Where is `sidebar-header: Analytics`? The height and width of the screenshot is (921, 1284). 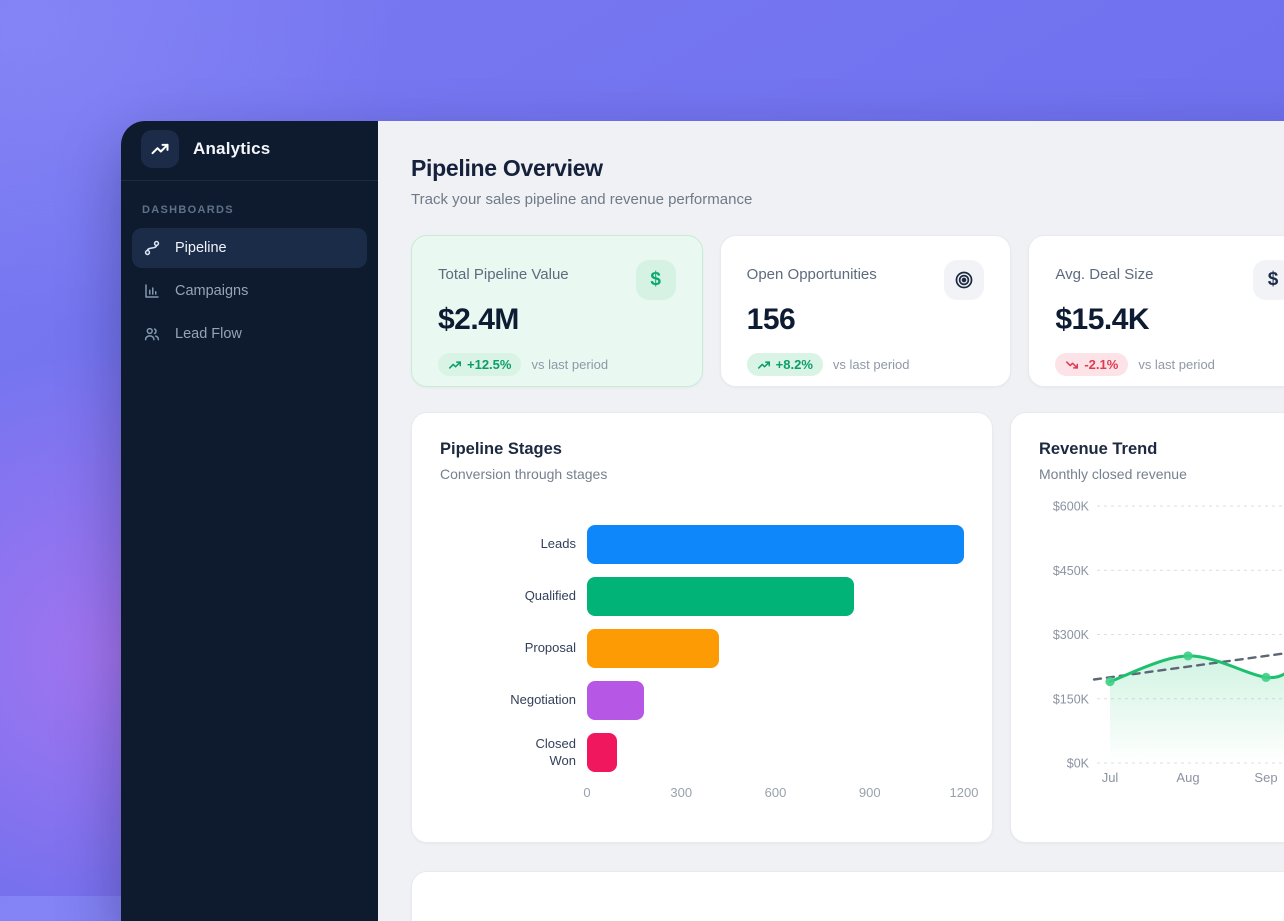 sidebar-header: Analytics is located at coordinates (249, 151).